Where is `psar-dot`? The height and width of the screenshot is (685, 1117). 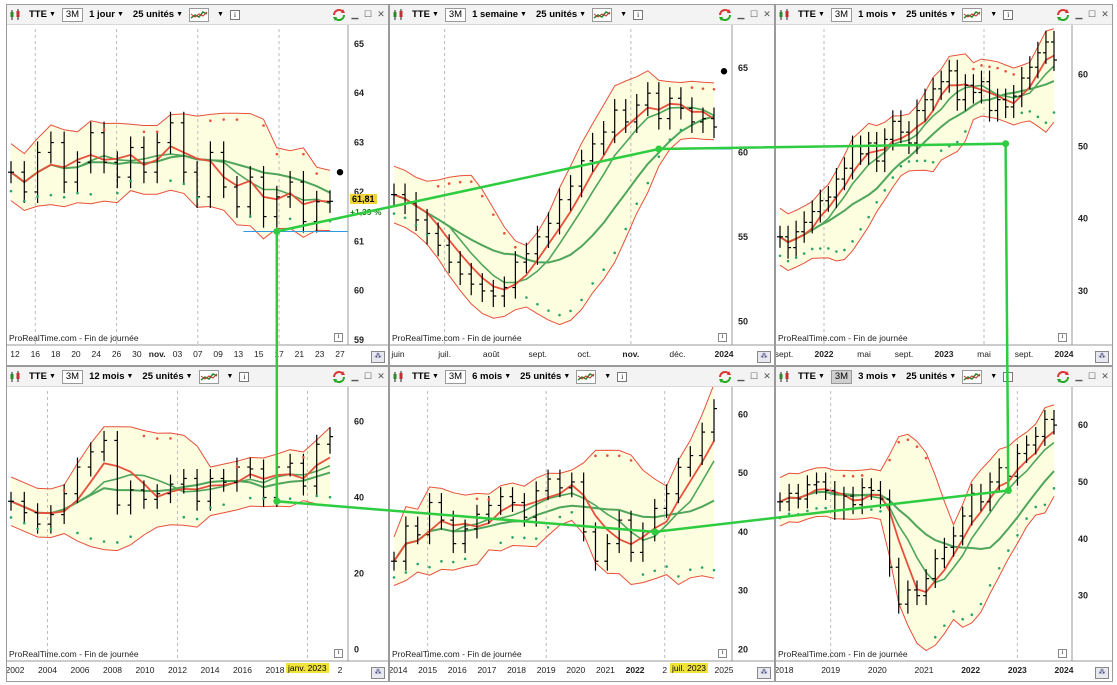
psar-dot is located at coordinates (1045, 505).